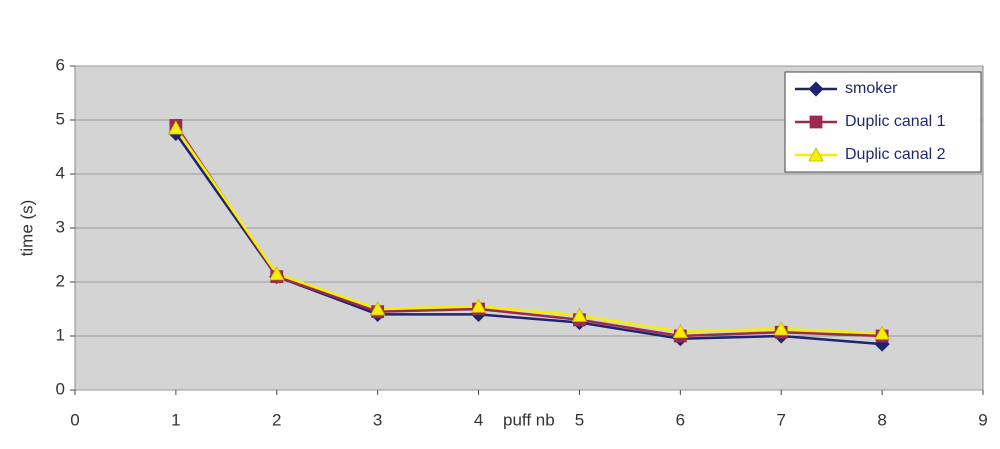 This screenshot has width=1000, height=449. I want to click on x-tick-label: 2, so click(276, 419).